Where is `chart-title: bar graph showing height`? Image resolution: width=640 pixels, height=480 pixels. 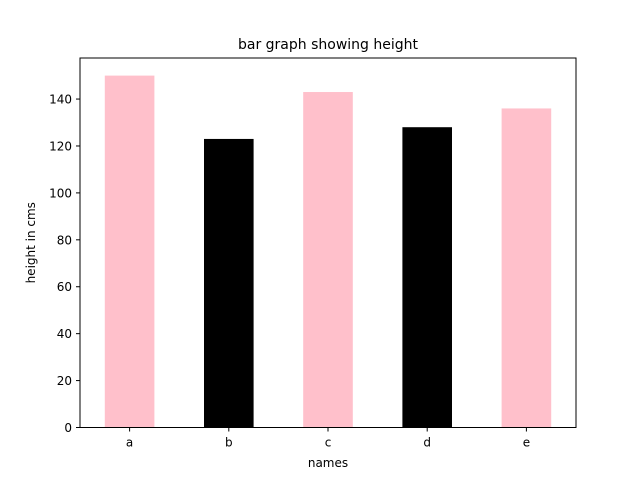
chart-title: bar graph showing height is located at coordinates (328, 45).